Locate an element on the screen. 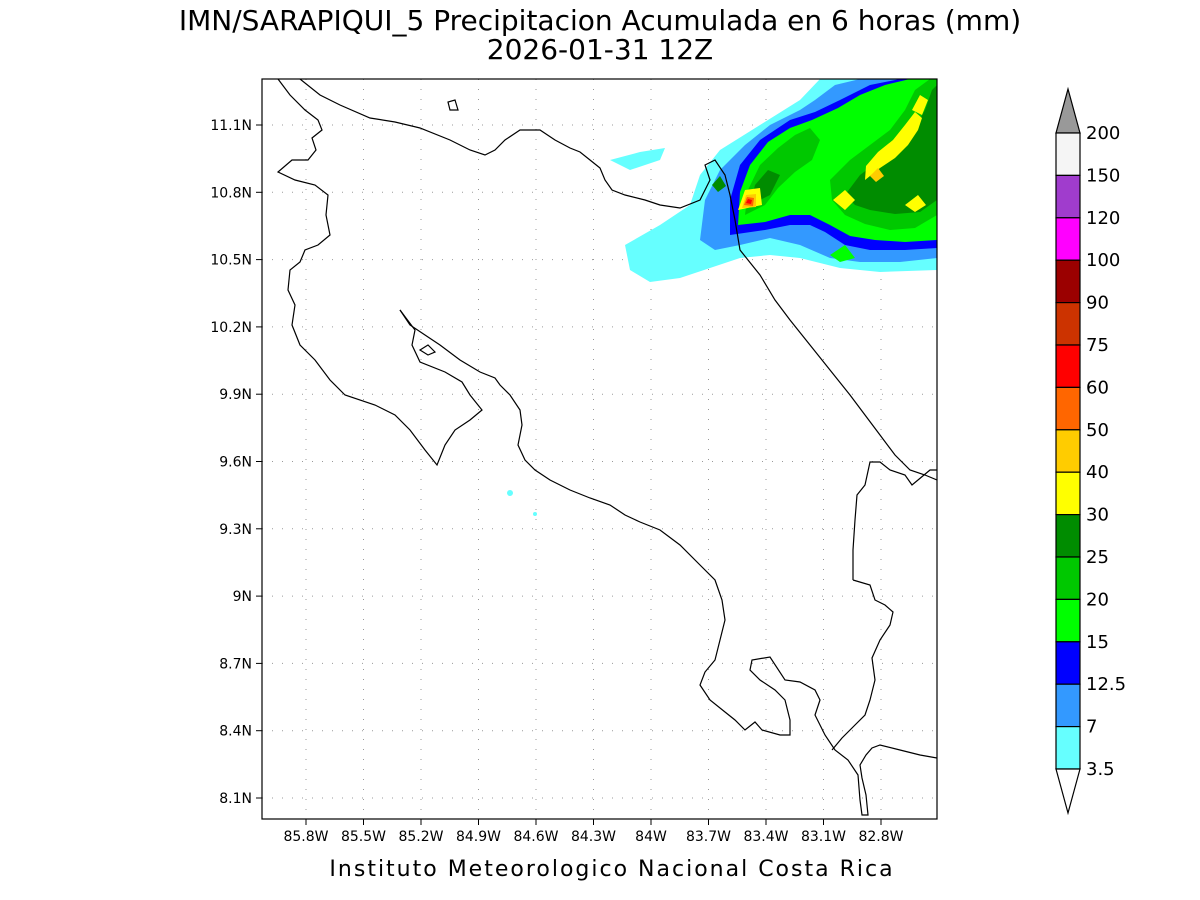  lat-tick-label: 9.9N is located at coordinates (235, 395).